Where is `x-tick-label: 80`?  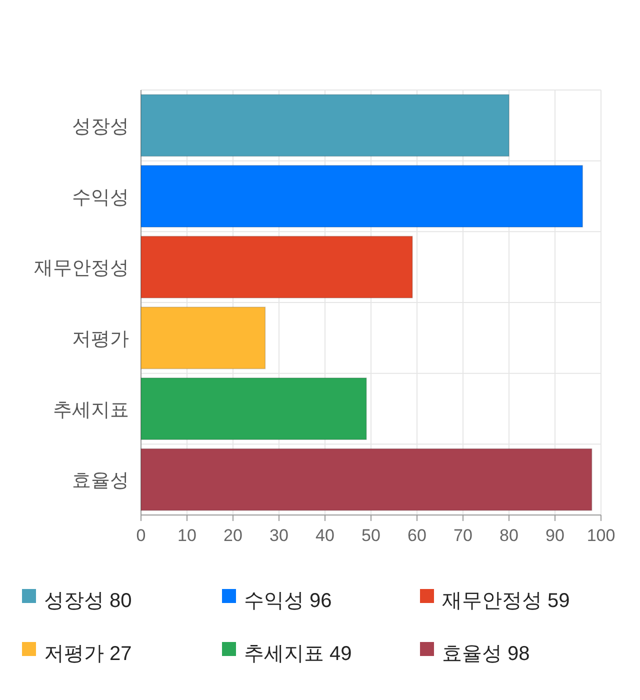
x-tick-label: 80 is located at coordinates (509, 535).